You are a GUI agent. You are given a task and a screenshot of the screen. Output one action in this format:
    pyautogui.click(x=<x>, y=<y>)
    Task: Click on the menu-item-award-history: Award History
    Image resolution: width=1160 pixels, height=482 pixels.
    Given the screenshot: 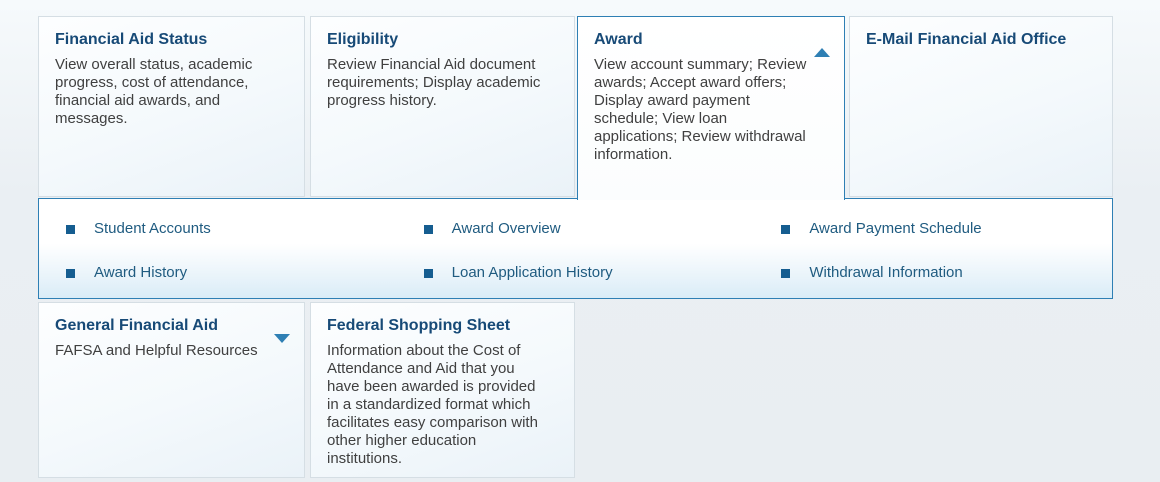 What is the action you would take?
    pyautogui.click(x=218, y=273)
    